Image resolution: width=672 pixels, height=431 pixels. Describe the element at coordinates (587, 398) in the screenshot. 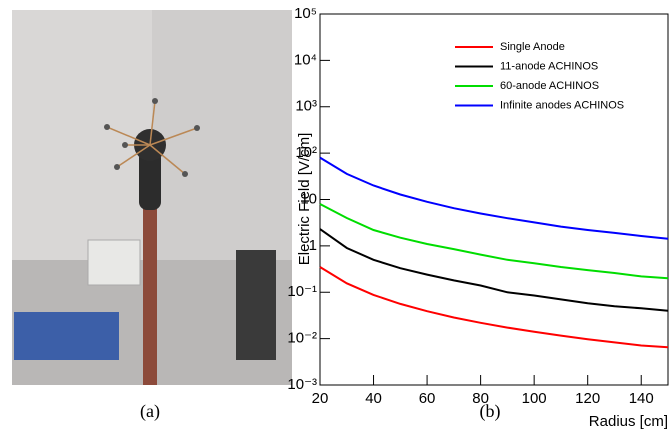

I see `x-tick-label: 120` at that location.